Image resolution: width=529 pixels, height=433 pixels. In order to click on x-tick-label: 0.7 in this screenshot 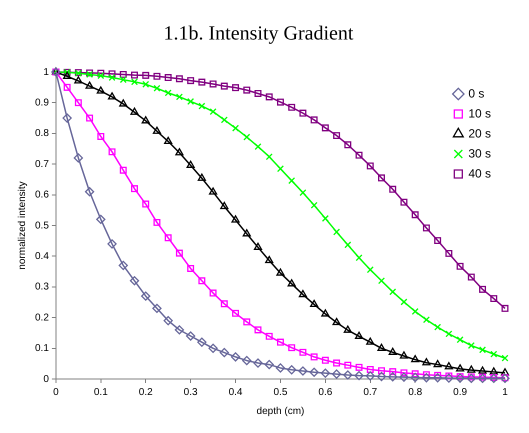, I will do `click(370, 392)`.